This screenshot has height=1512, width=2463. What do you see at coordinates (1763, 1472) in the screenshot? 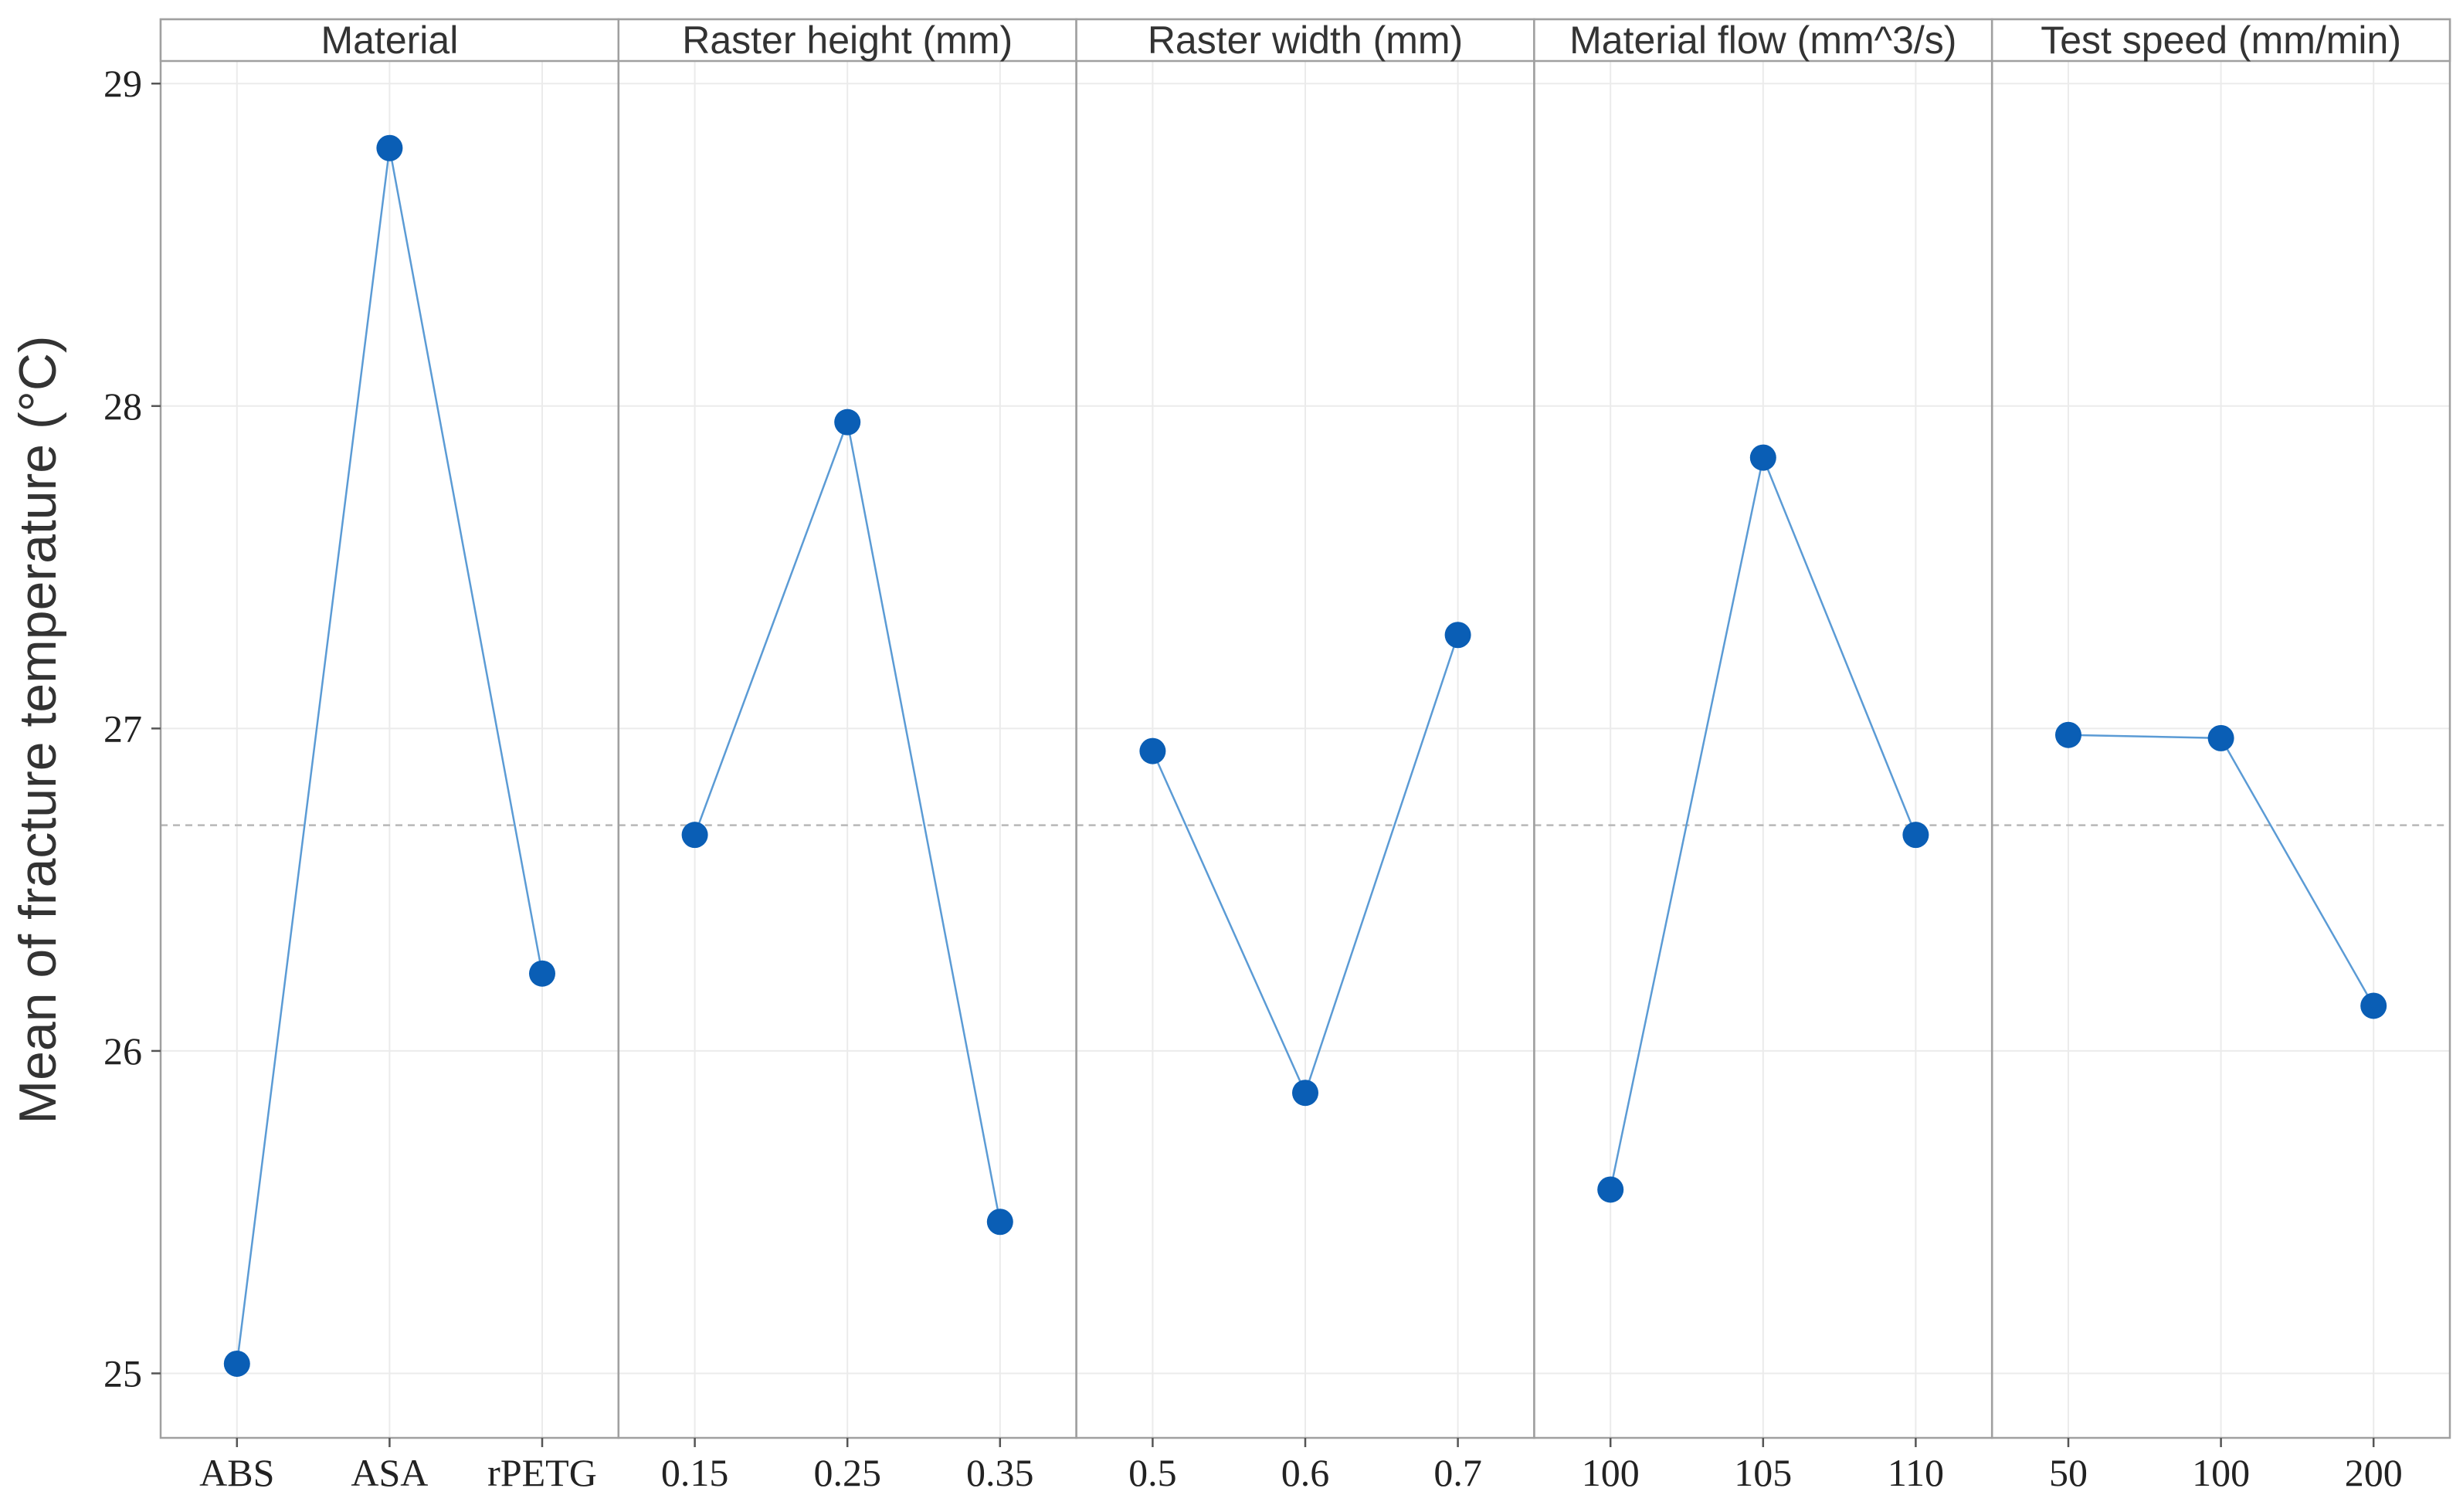
I see `x-tick-label: 105` at bounding box center [1763, 1472].